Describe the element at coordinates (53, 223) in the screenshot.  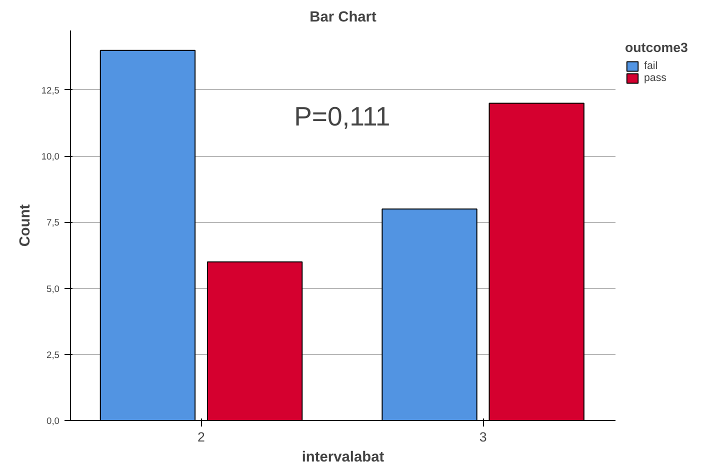
I see `y-tick-label: 7,5` at that location.